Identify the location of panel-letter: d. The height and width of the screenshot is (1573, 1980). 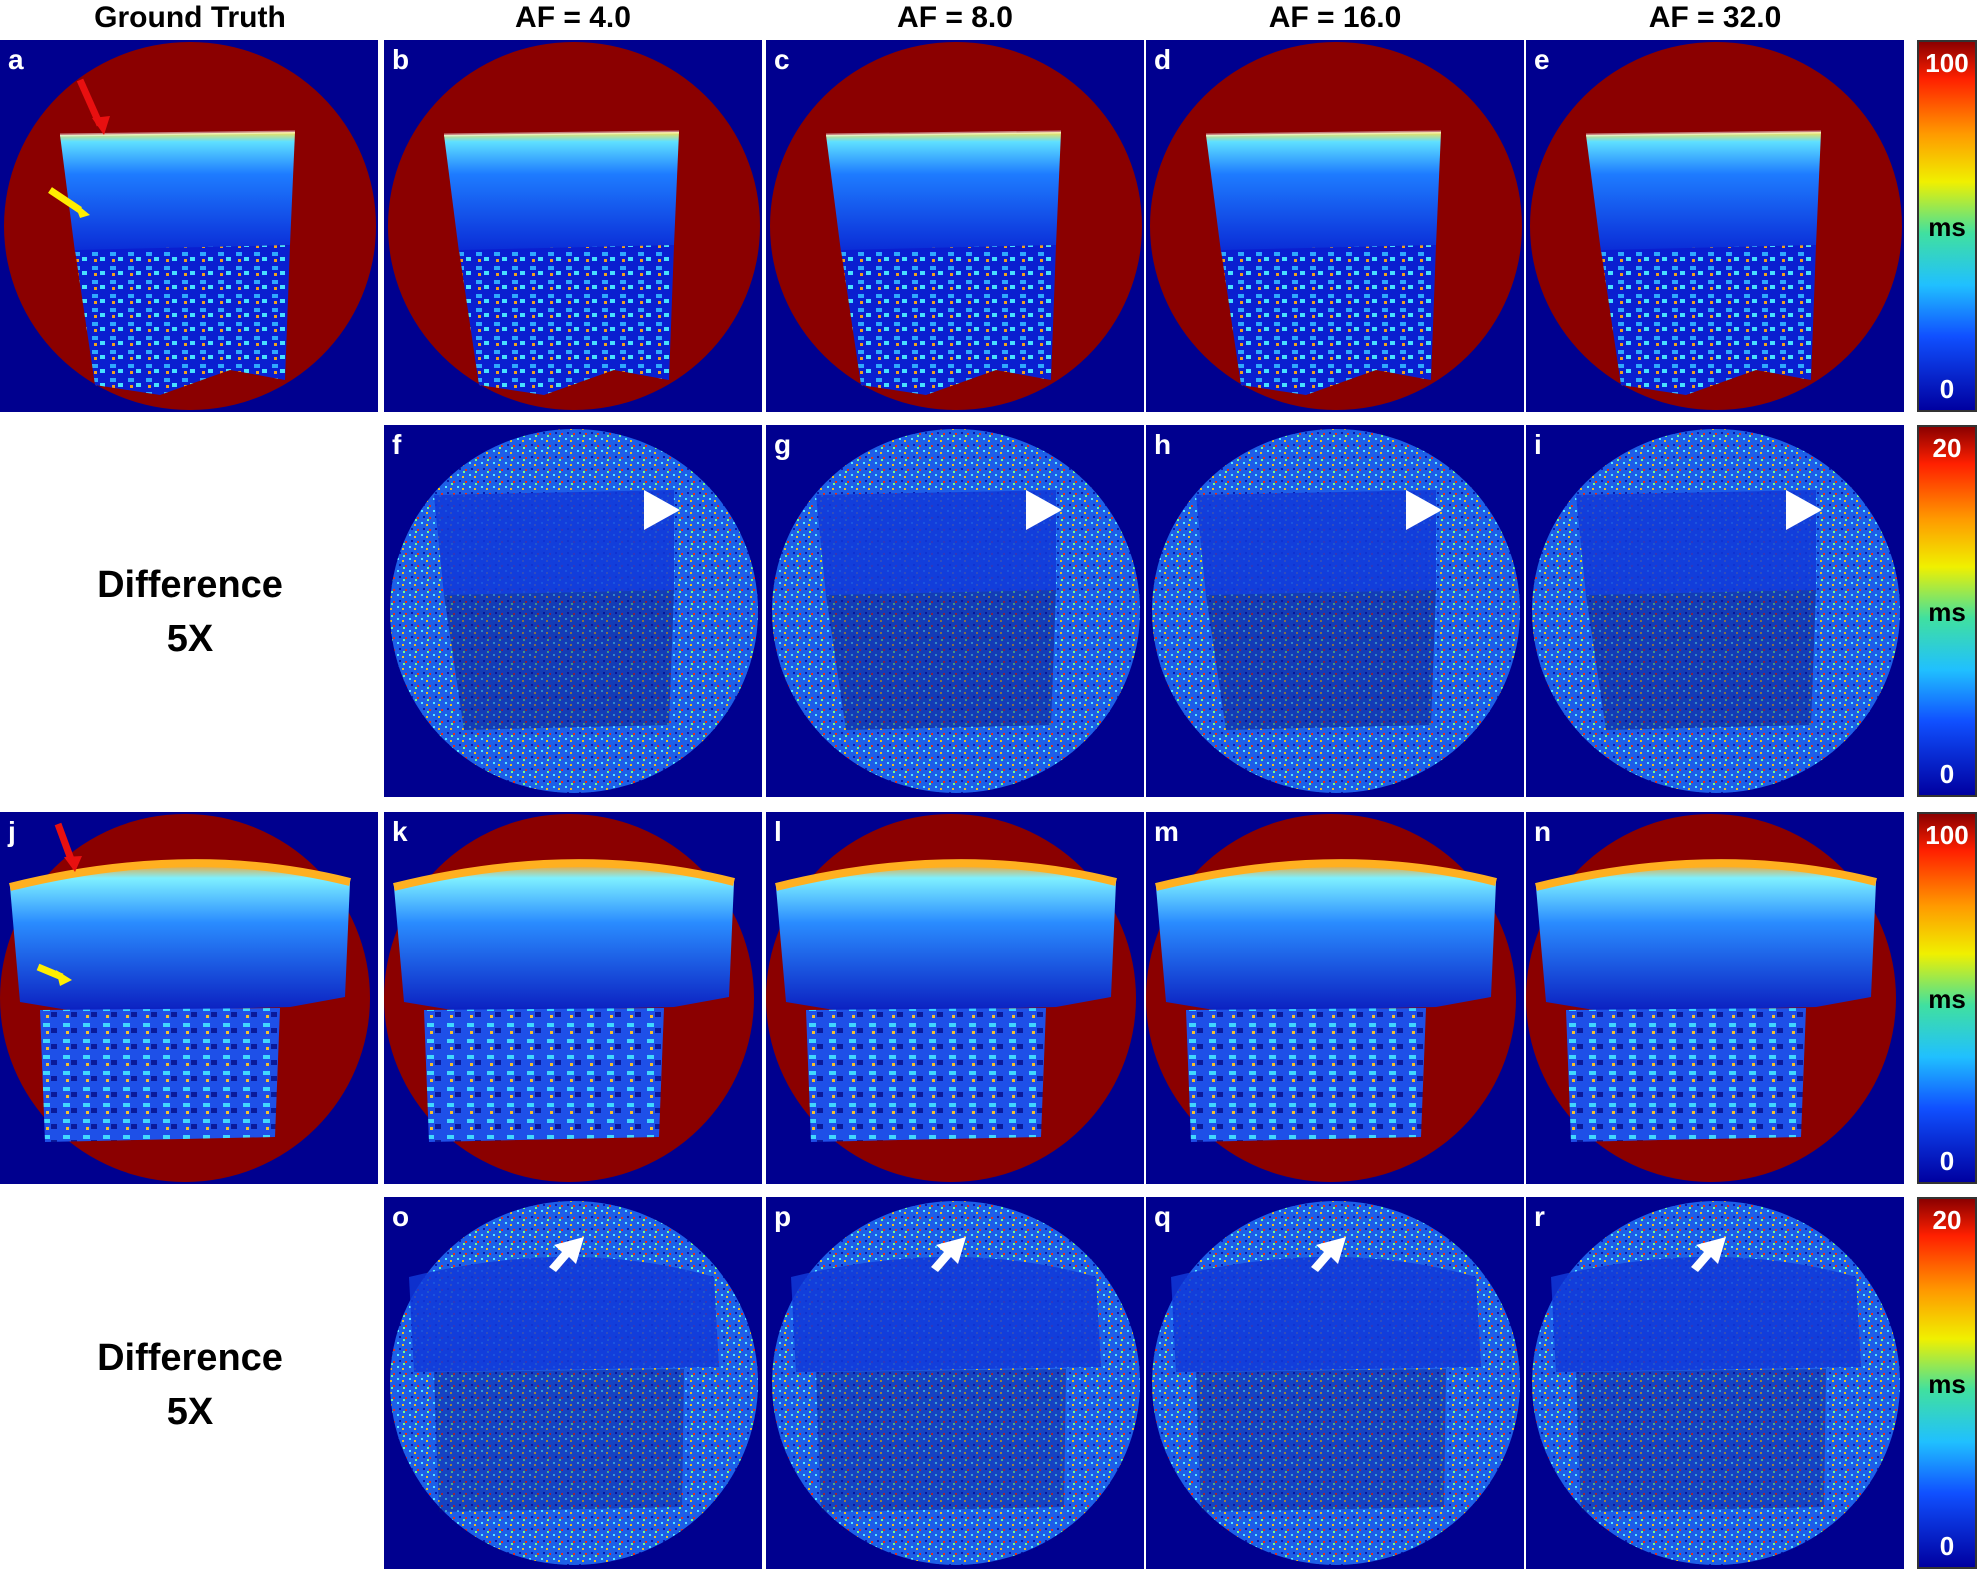
(1163, 59).